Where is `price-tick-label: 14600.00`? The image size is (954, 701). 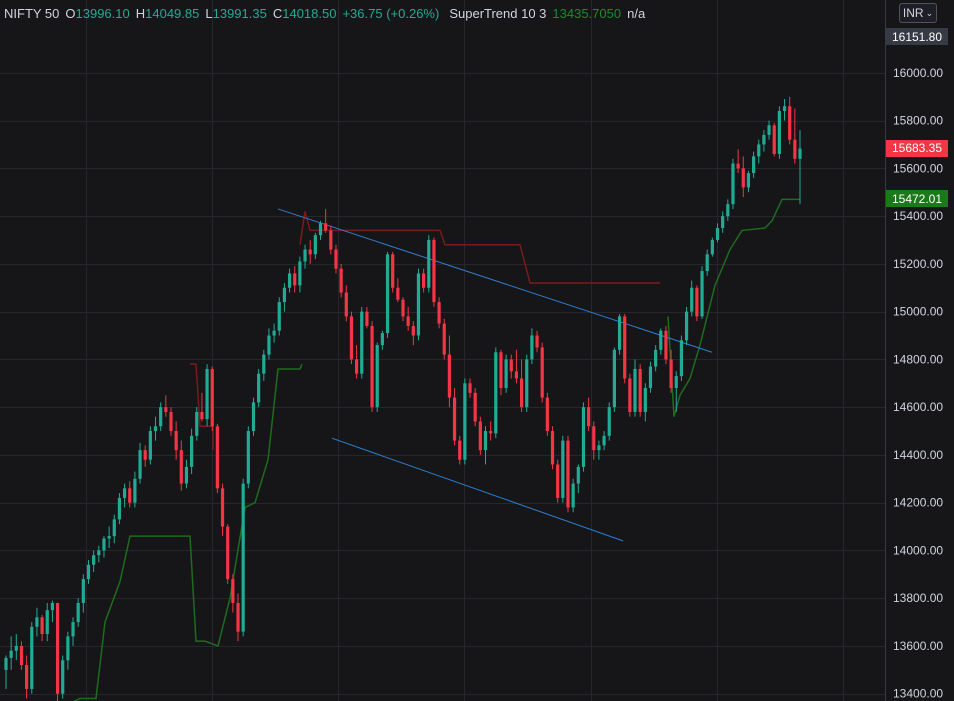
price-tick-label: 14600.00 is located at coordinates (918, 407).